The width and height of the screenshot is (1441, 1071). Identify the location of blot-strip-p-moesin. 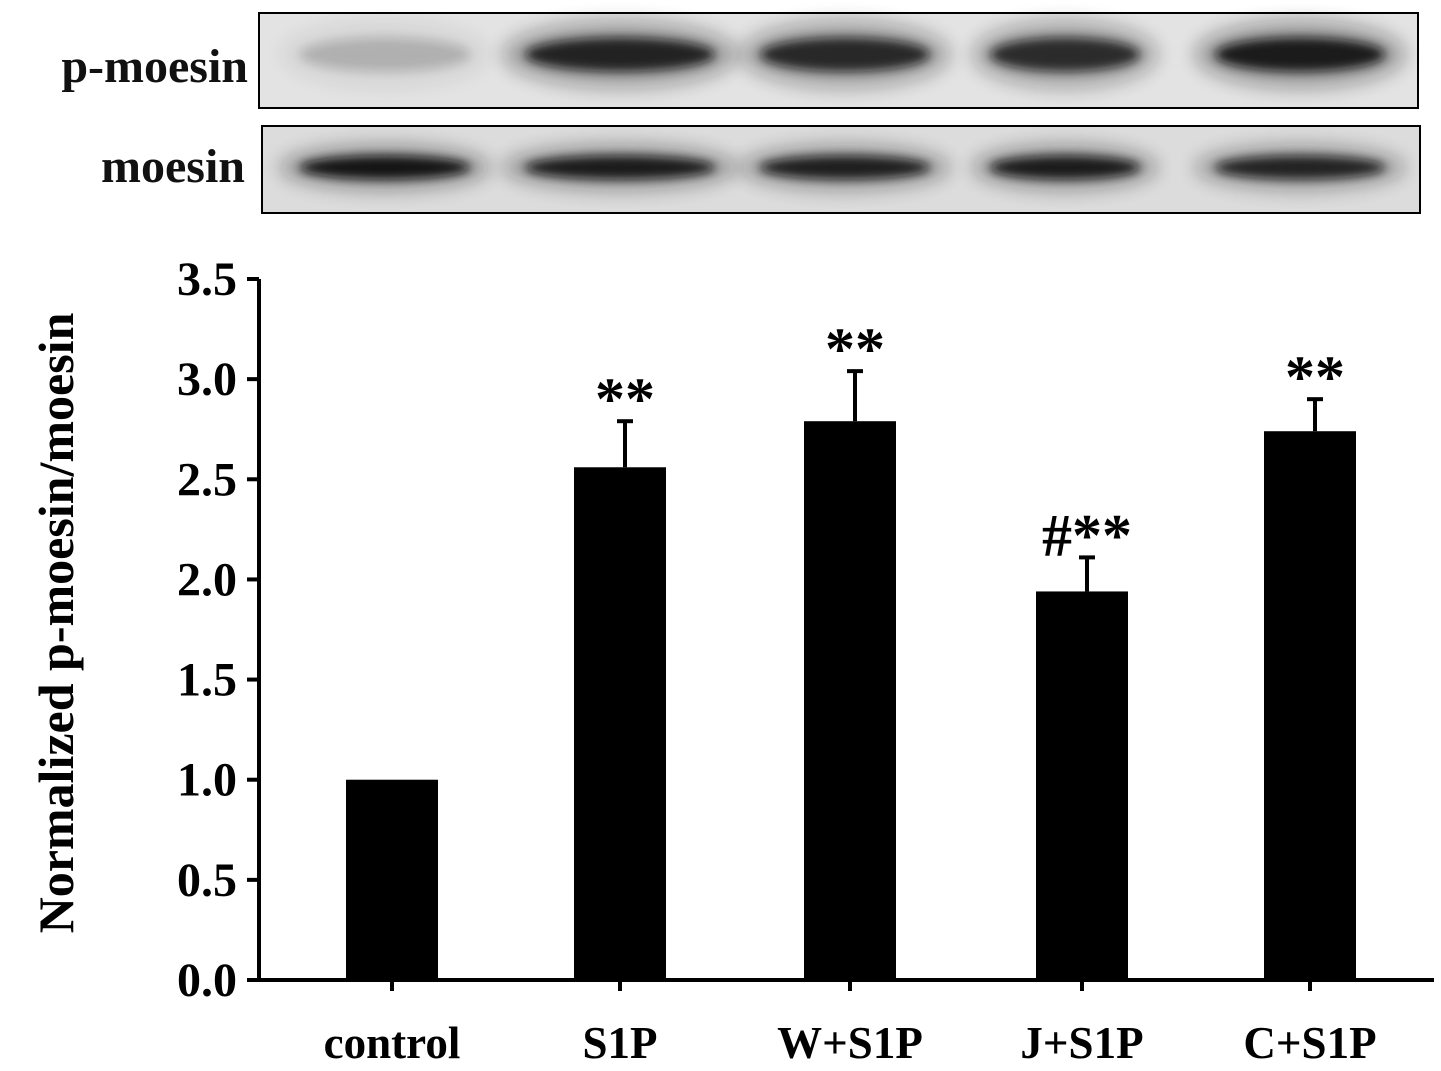
(838, 60).